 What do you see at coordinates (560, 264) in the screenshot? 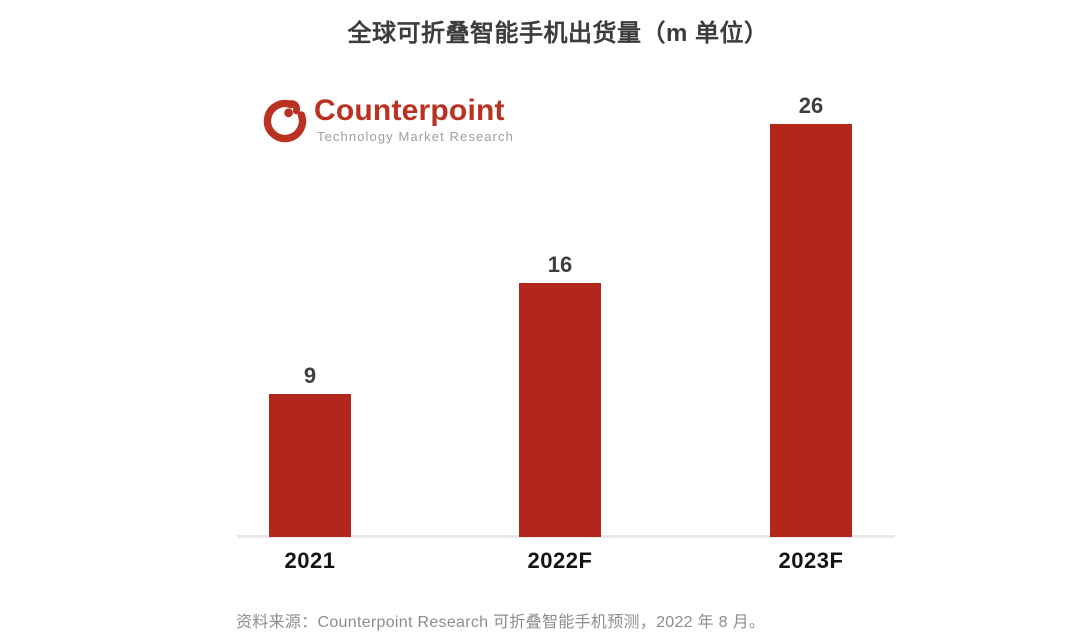
I see `bar-value-label: 16` at bounding box center [560, 264].